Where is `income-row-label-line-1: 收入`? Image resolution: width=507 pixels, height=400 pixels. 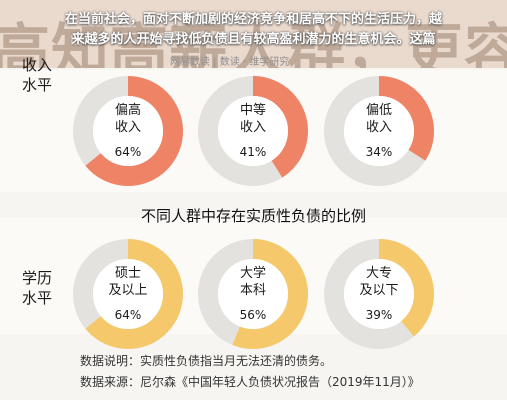
income-row-label-line-1: 收入 is located at coordinates (37, 65).